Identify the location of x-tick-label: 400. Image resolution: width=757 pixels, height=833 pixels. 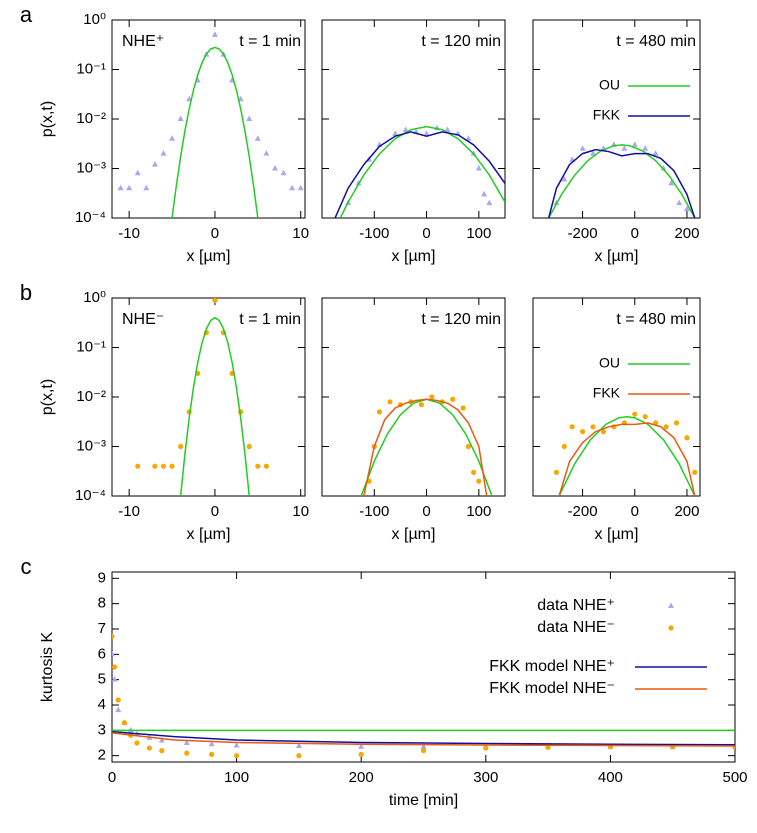
(610, 777).